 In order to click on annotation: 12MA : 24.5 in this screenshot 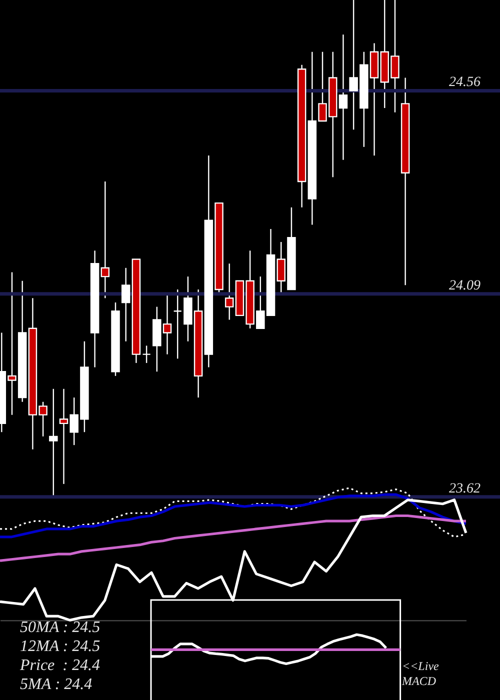, I will do `click(60, 646)`.